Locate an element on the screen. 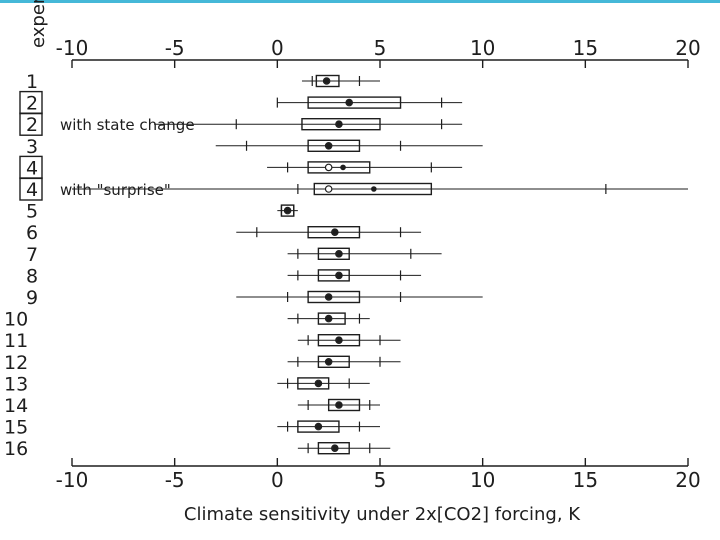 This screenshot has height=540, width=720. expert-label: 16 is located at coordinates (16, 449).